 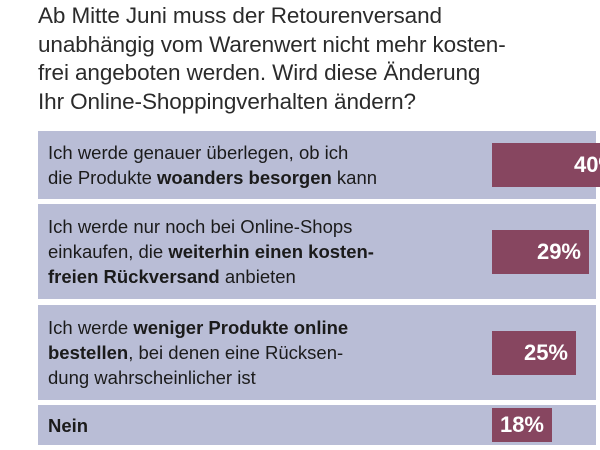 What do you see at coordinates (545, 352) in the screenshot?
I see `value-label: 25%` at bounding box center [545, 352].